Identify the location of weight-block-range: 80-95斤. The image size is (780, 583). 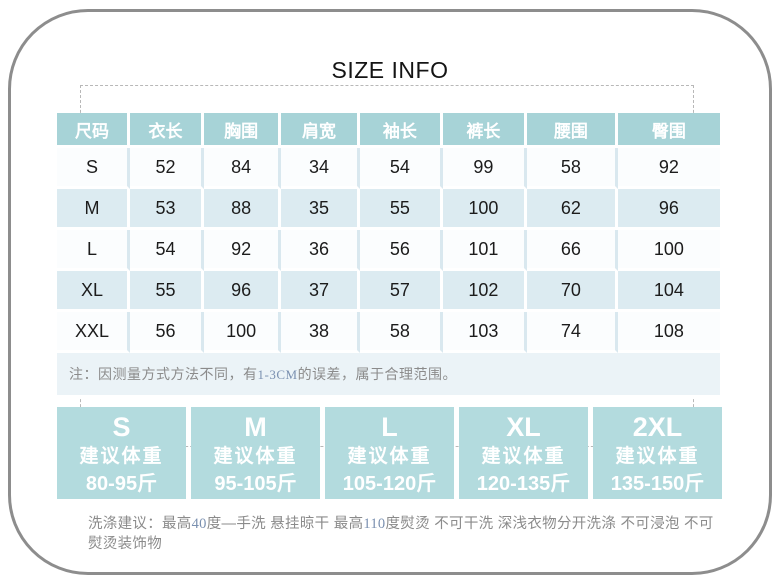
(121, 484).